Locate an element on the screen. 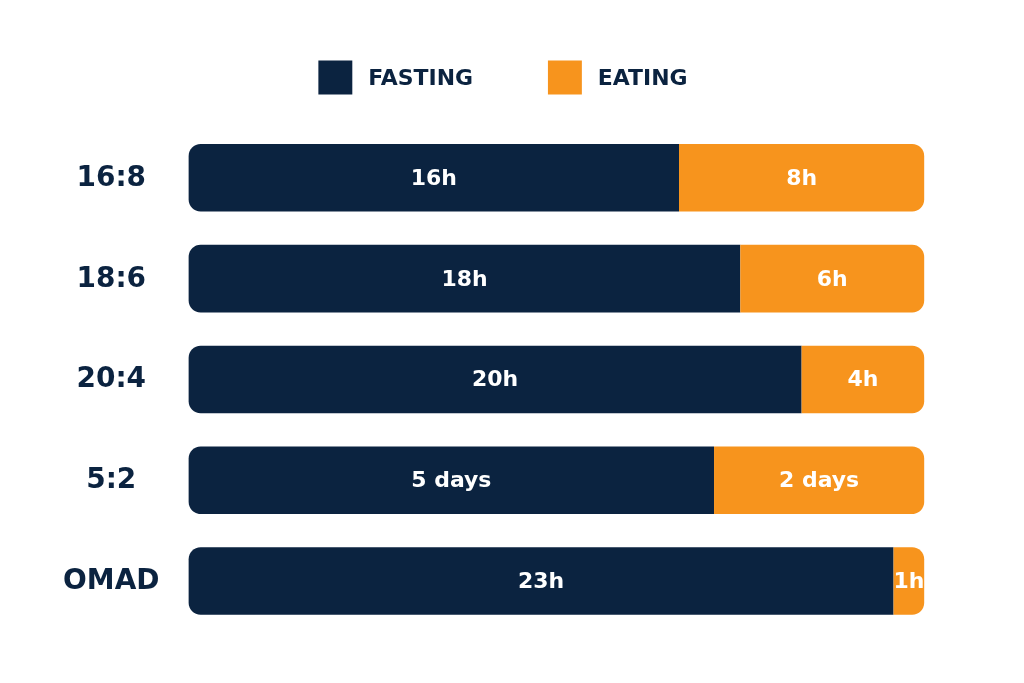 Image resolution: width=1024 pixels, height=683 pixels. data-label: 18h is located at coordinates (464, 278).